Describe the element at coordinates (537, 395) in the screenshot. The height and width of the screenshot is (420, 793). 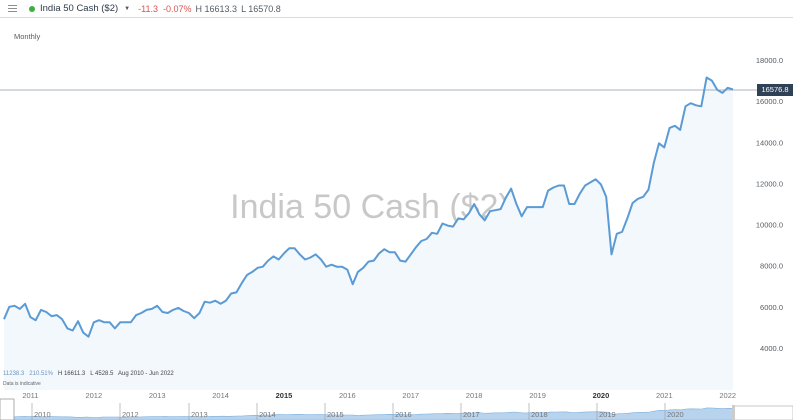
I see `x-tick-label: 2019` at that location.